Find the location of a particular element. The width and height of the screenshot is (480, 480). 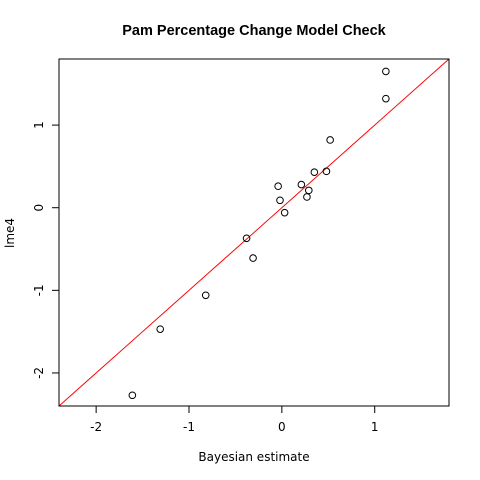

y-tick-label--1: -1 is located at coordinates (39, 290).